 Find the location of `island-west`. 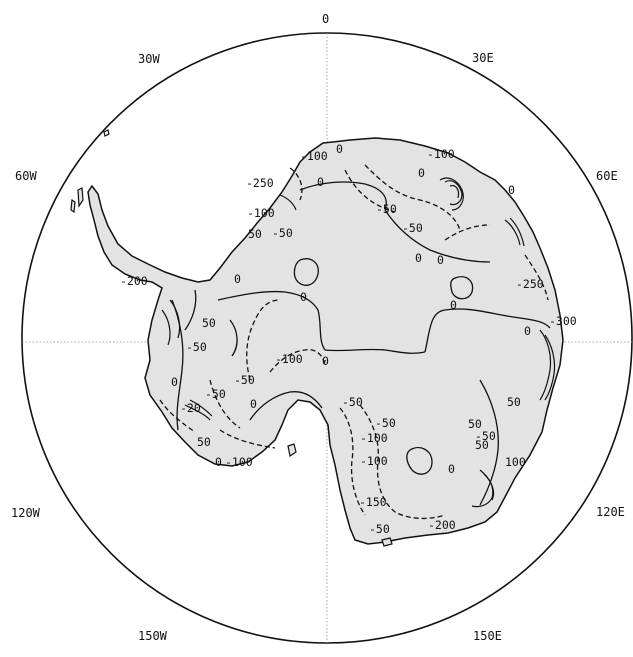

island-west is located at coordinates (80, 197).